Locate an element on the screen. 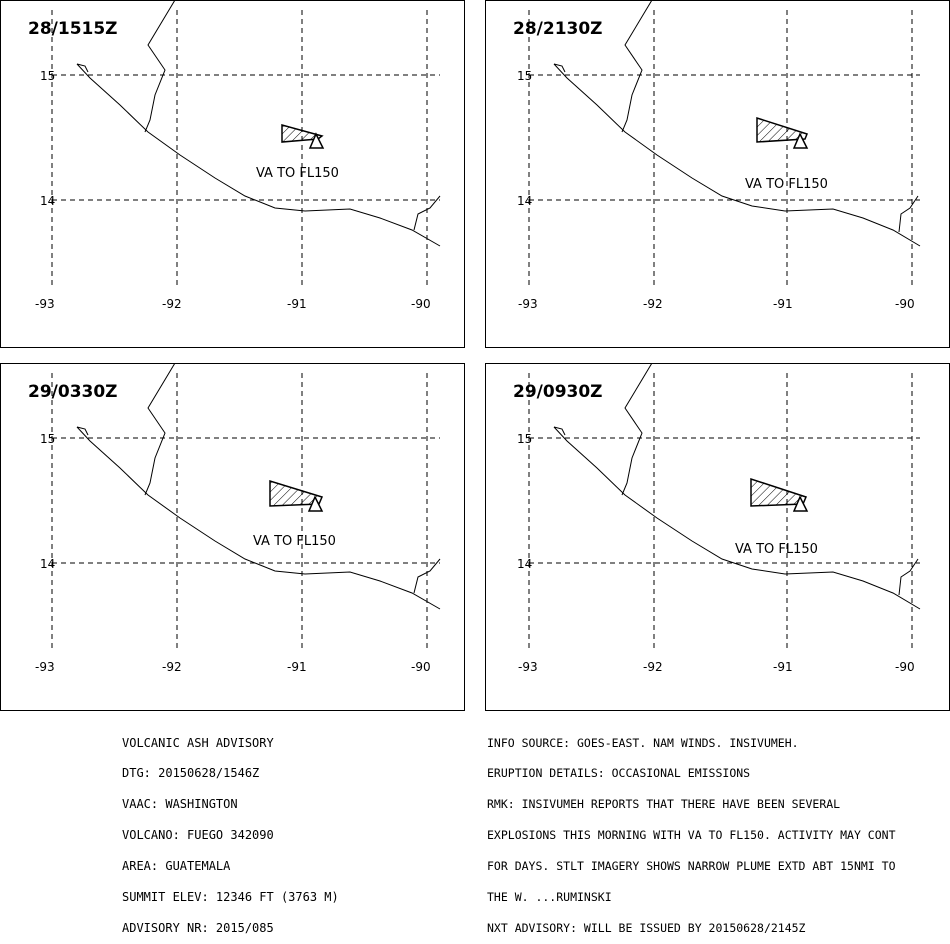 The height and width of the screenshot is (944, 950). advisory-line: ADVISORY NR: 2015/085 is located at coordinates (198, 927).